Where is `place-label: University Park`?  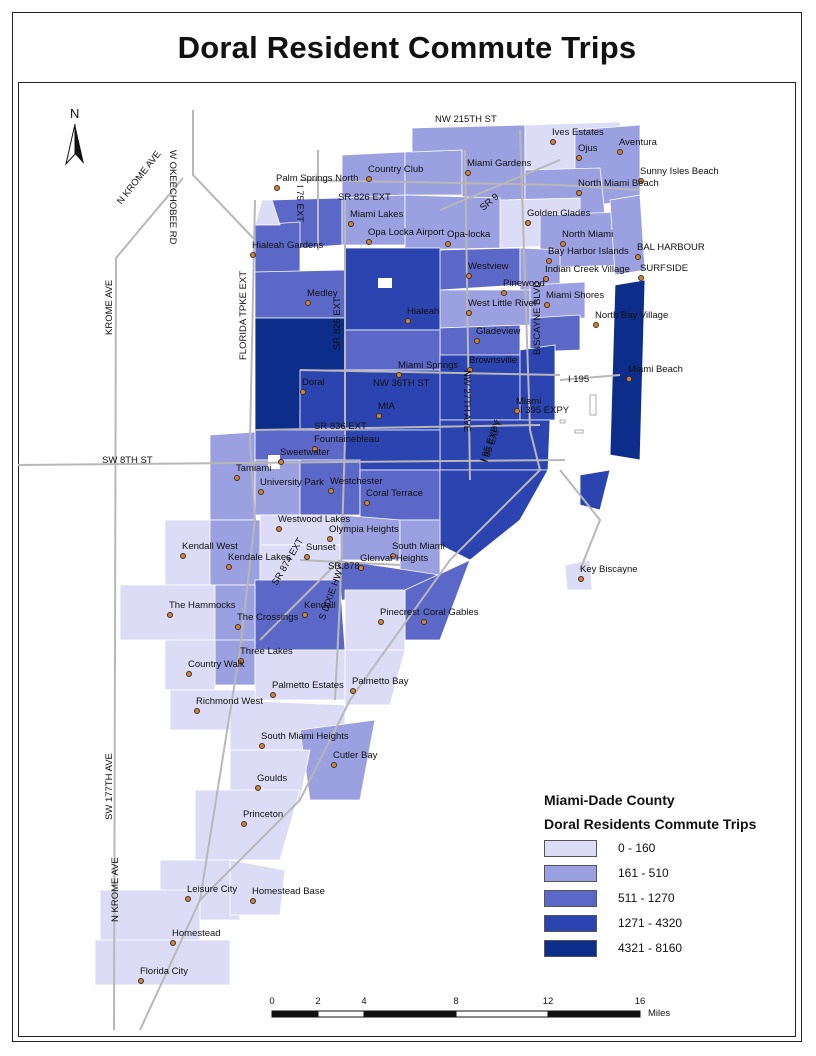 place-label: University Park is located at coordinates (292, 482).